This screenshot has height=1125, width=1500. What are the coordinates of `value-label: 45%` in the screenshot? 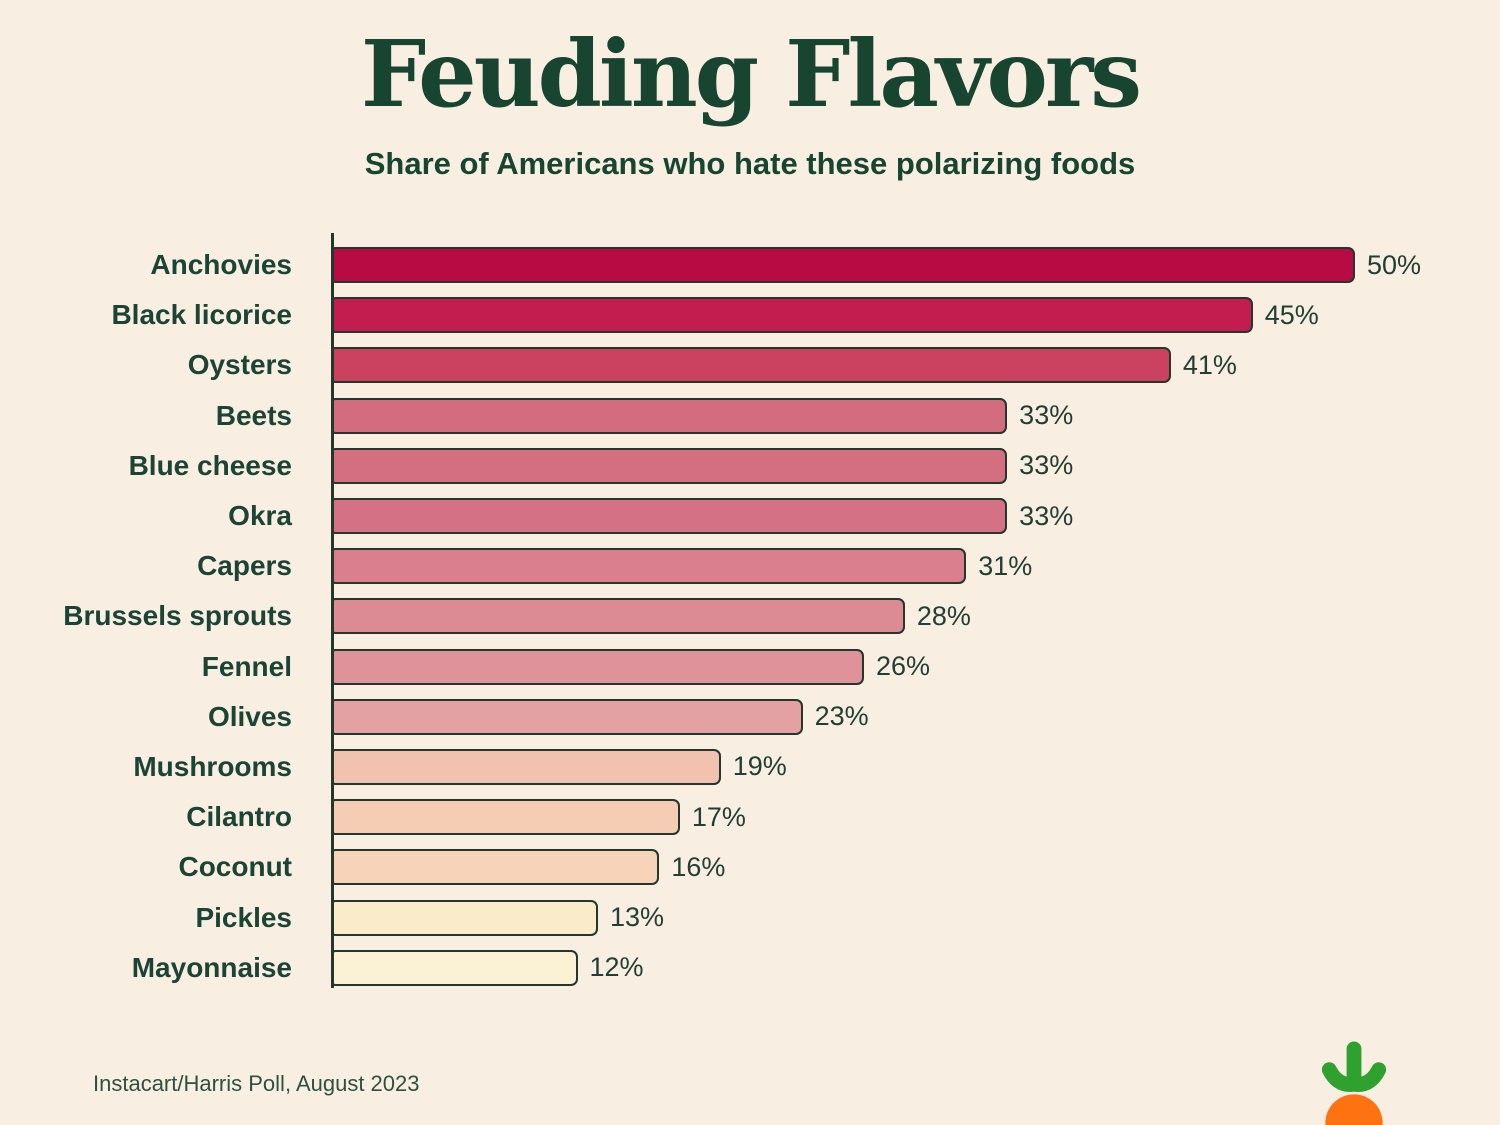 It's located at (1291, 314).